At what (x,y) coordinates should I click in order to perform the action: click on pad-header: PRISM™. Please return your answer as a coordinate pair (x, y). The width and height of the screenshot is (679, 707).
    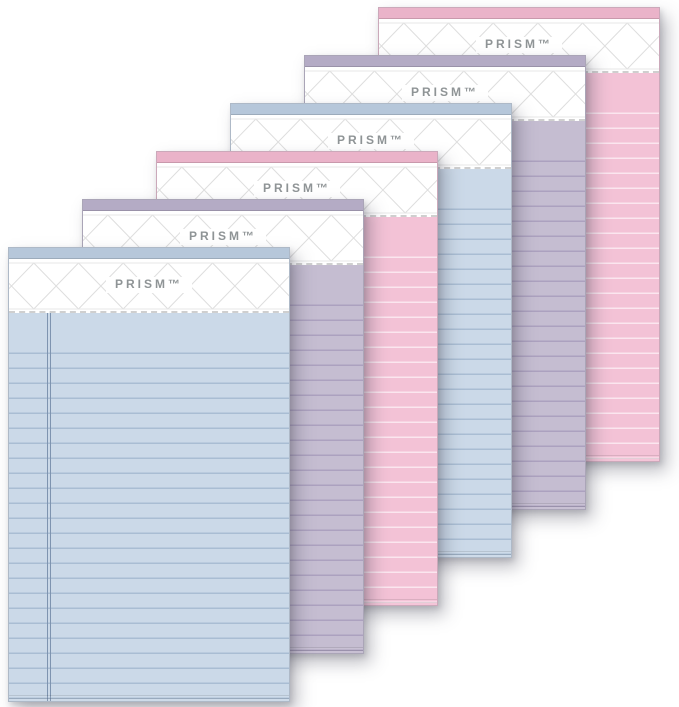
    Looking at the image, I should click on (149, 285).